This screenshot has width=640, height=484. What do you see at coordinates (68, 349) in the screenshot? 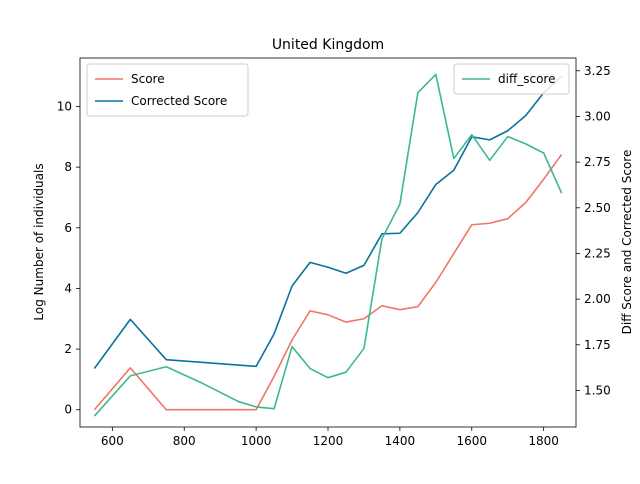
I see `y-left-tick-label: 2` at bounding box center [68, 349].